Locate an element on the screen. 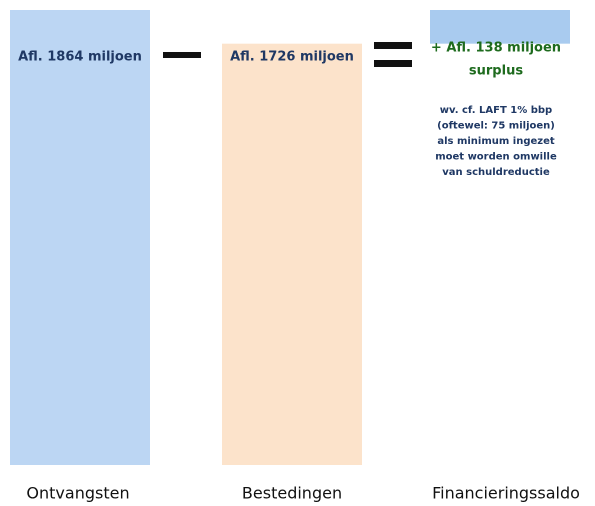 This screenshot has width=595, height=506. value-label: + Afl. 138 miljoen is located at coordinates (496, 48).